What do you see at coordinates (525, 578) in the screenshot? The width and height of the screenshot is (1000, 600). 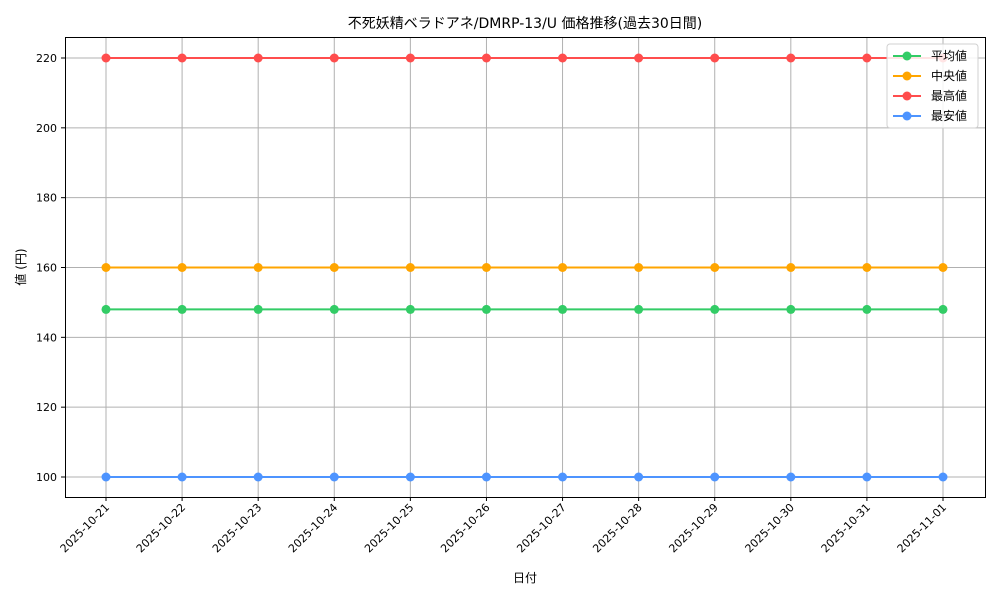 I see `x-axis-label: 日付` at bounding box center [525, 578].